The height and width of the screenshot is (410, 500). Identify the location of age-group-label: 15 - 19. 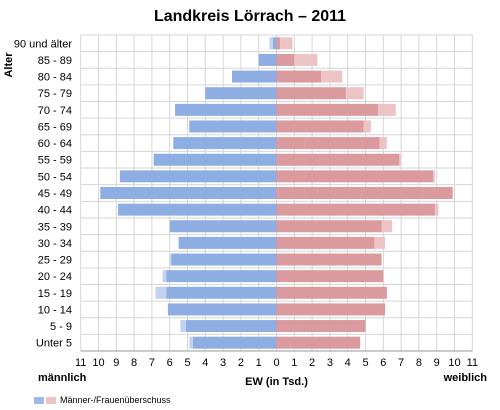
(55, 294).